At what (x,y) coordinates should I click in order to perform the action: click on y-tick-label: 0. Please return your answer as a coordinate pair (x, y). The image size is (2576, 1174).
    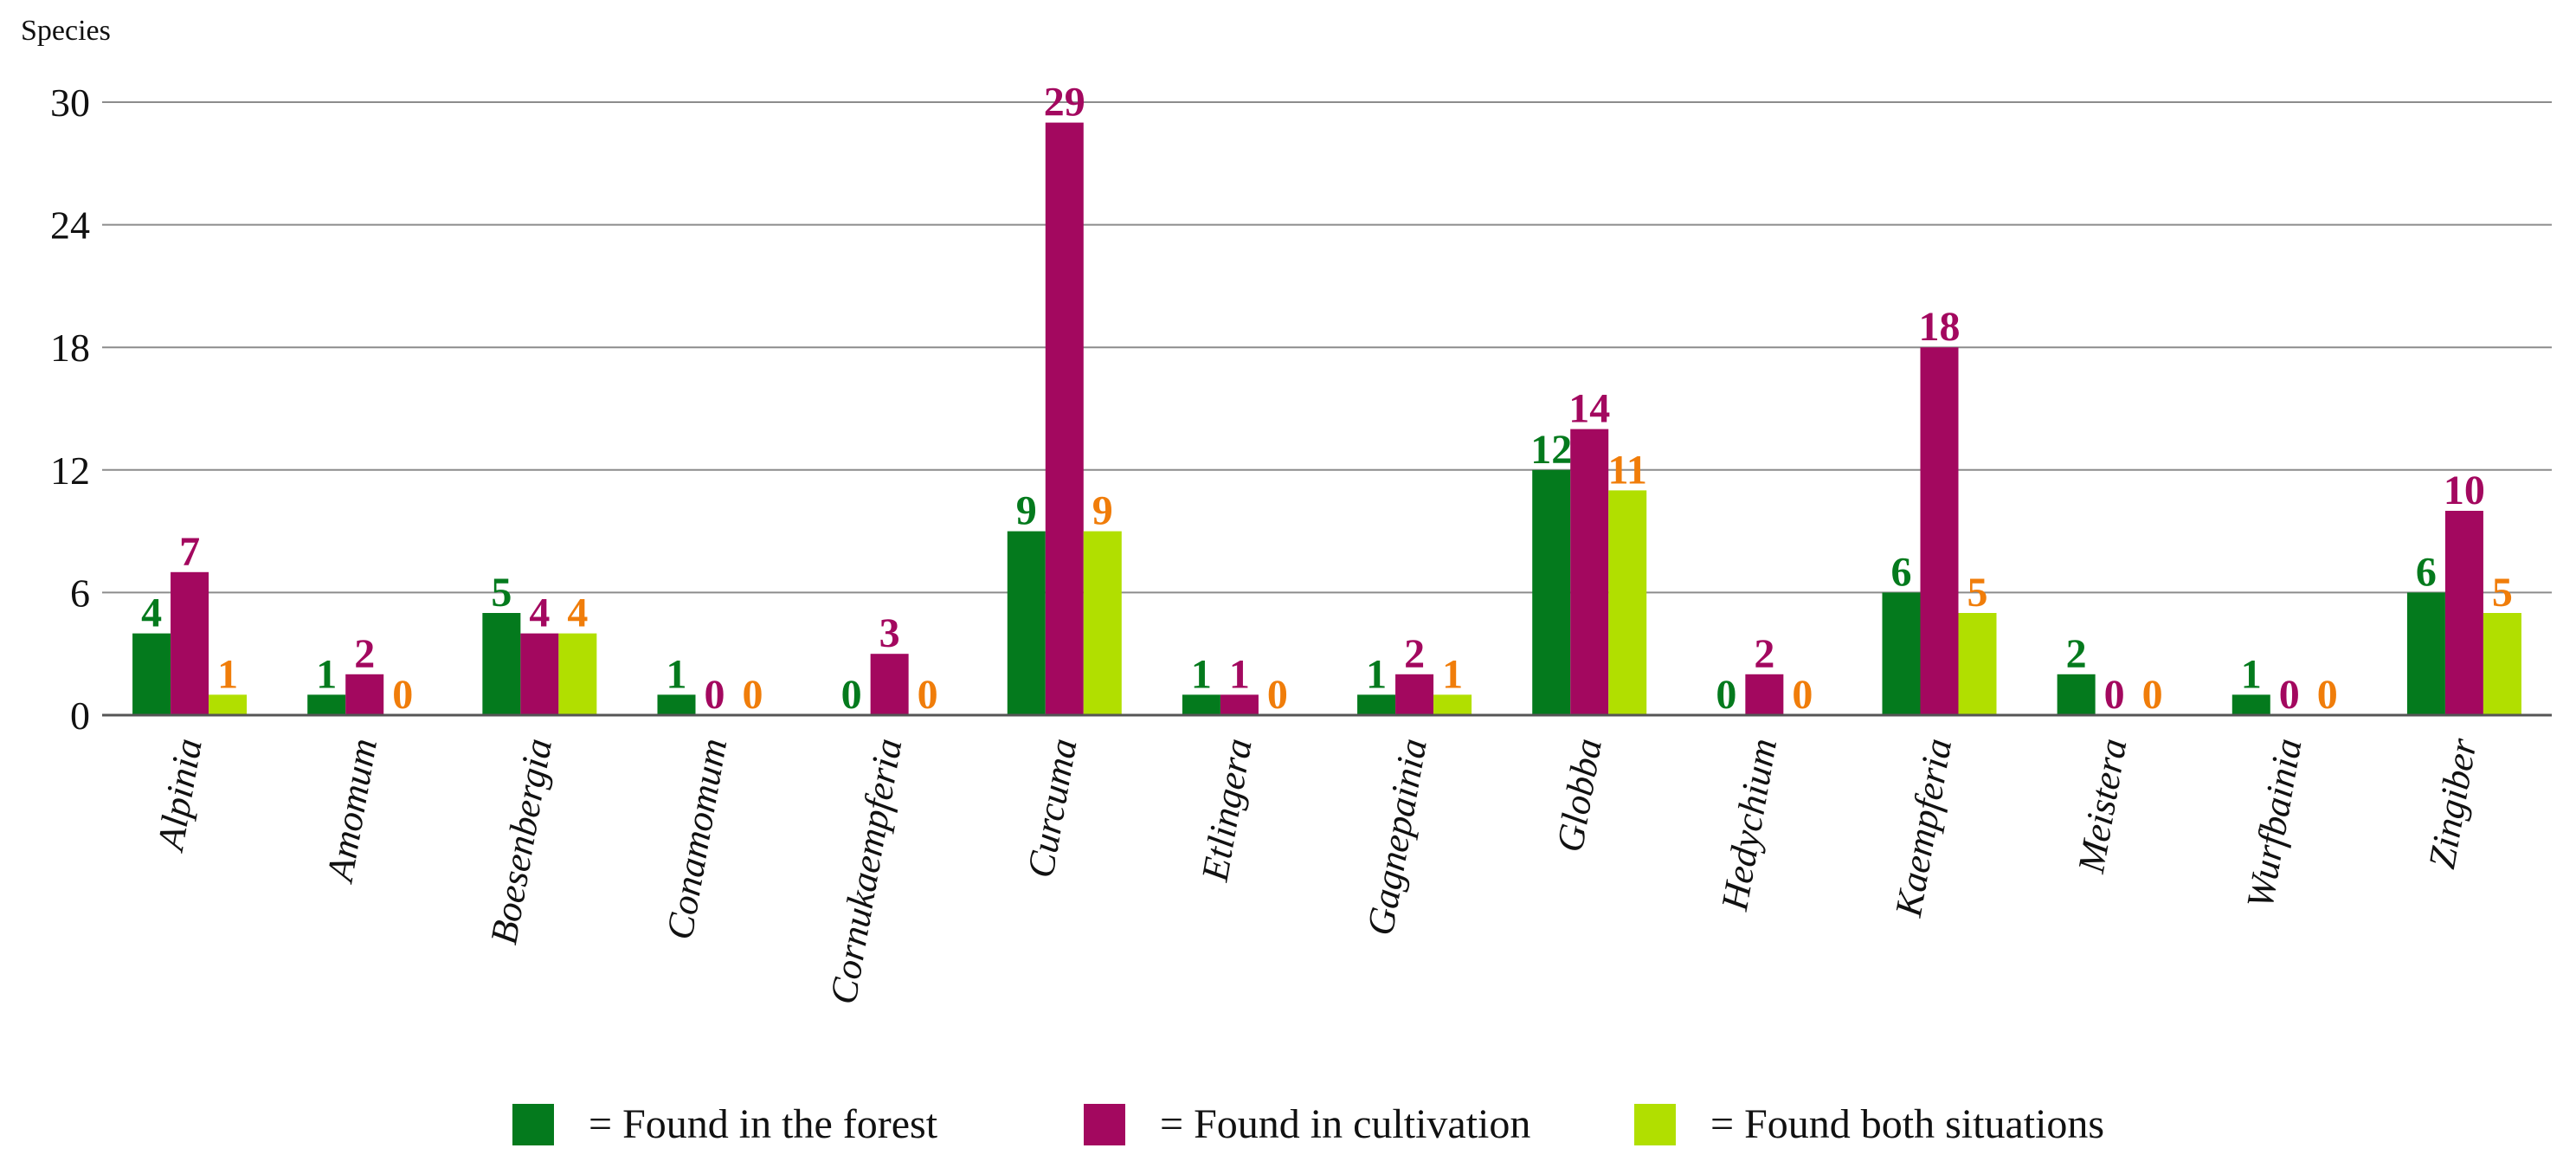
    Looking at the image, I should click on (80, 715).